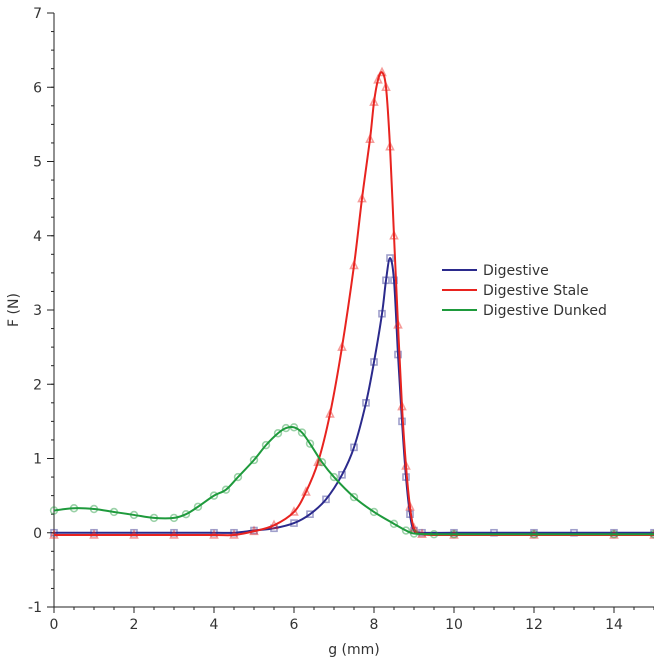  Describe the element at coordinates (354, 650) in the screenshot. I see `x-axis-label: g (mm)` at that location.